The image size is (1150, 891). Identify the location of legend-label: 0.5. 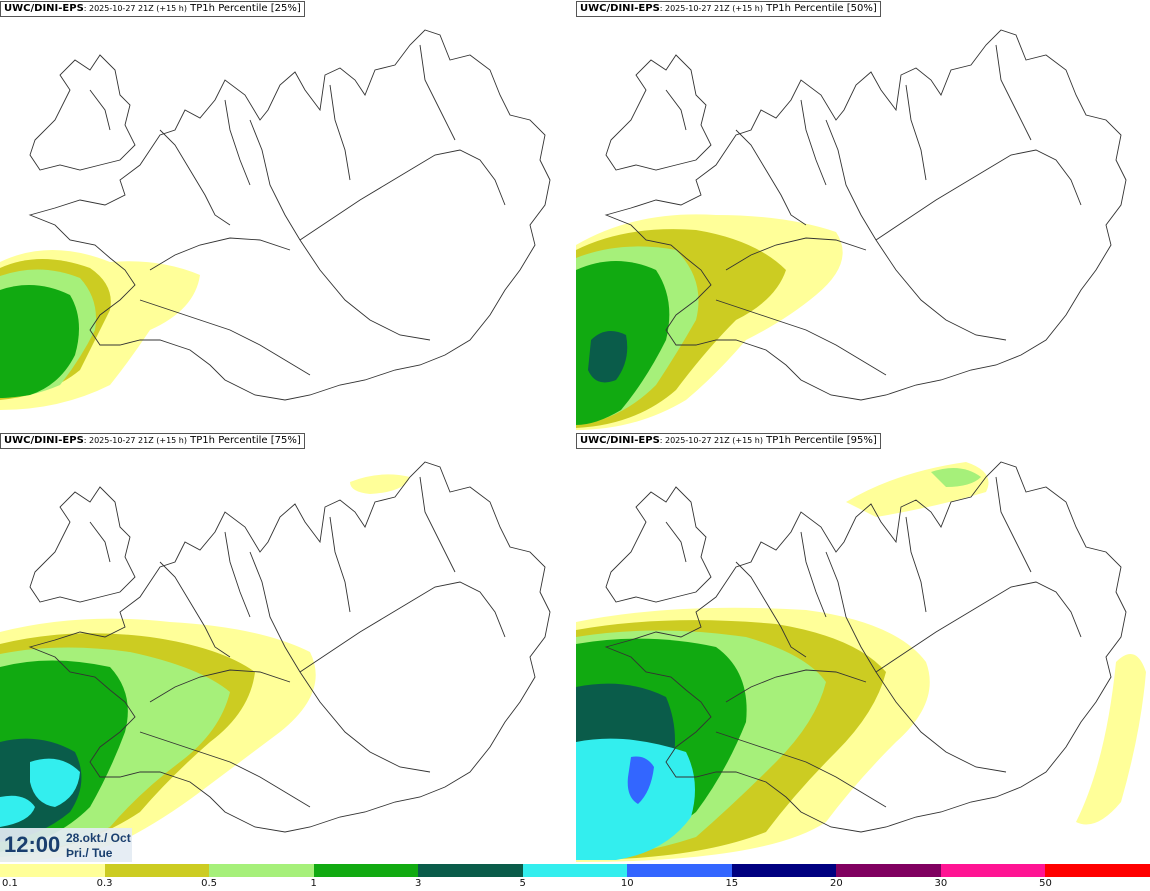
(209, 883).